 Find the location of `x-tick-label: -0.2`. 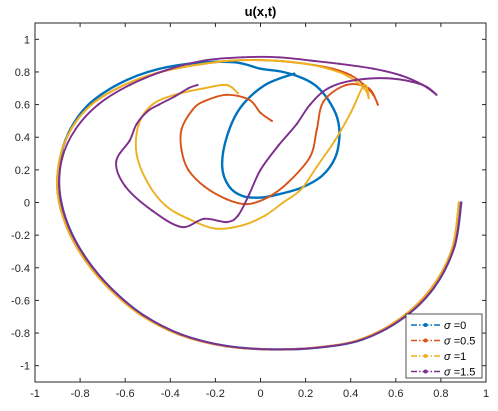

x-tick-label: -0.2 is located at coordinates (215, 394).